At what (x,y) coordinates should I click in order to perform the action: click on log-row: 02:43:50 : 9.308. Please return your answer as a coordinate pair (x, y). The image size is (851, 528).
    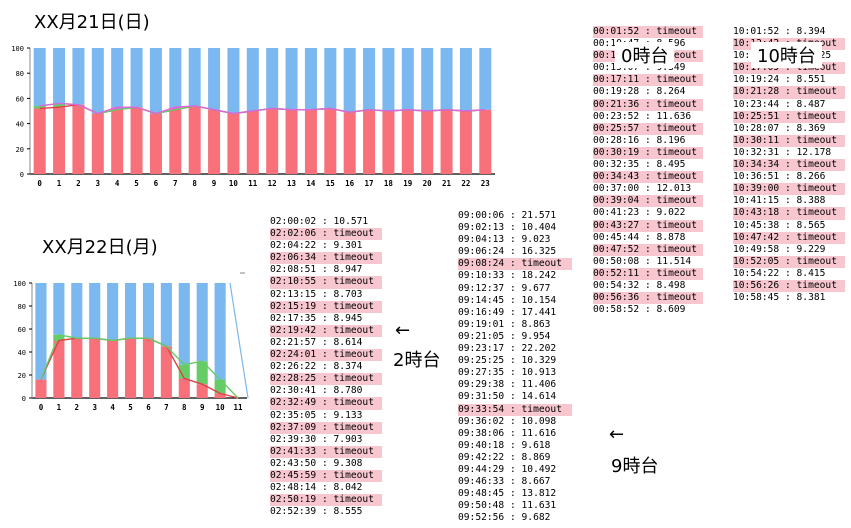
    Looking at the image, I should click on (316, 463).